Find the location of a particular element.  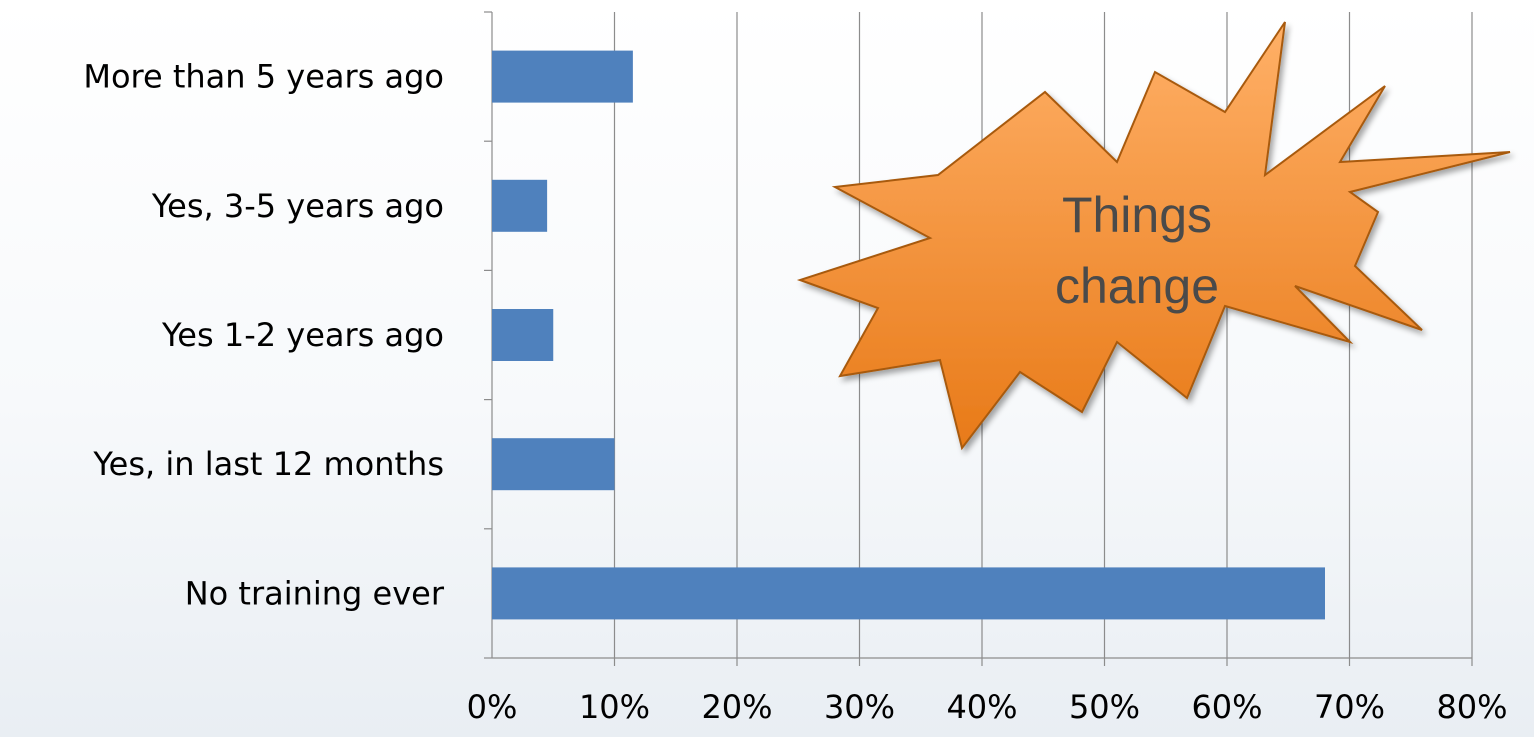

callout-line-2: change is located at coordinates (1137, 286).